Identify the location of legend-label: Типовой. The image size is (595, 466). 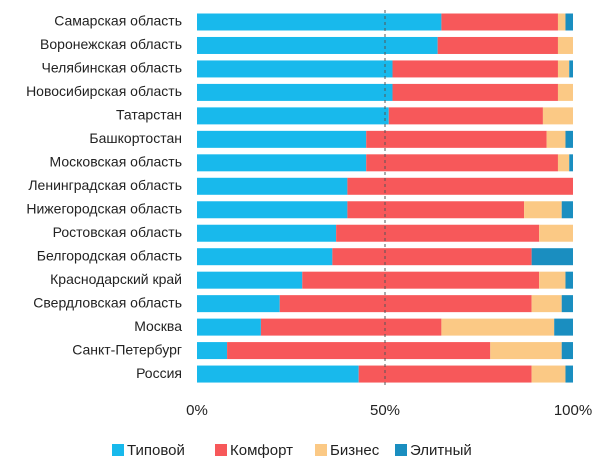
(156, 450).